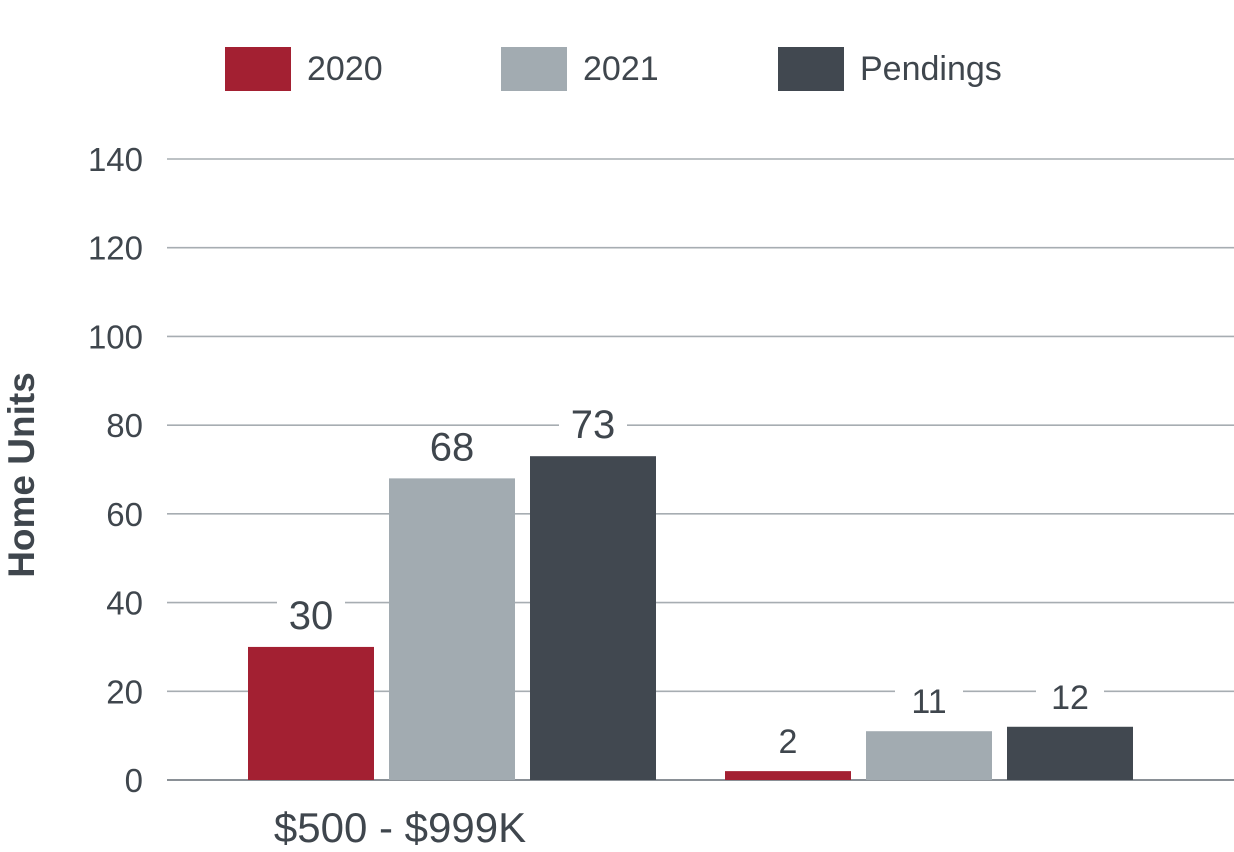 The image size is (1234, 852). What do you see at coordinates (124, 691) in the screenshot?
I see `y-tick-label: 20` at bounding box center [124, 691].